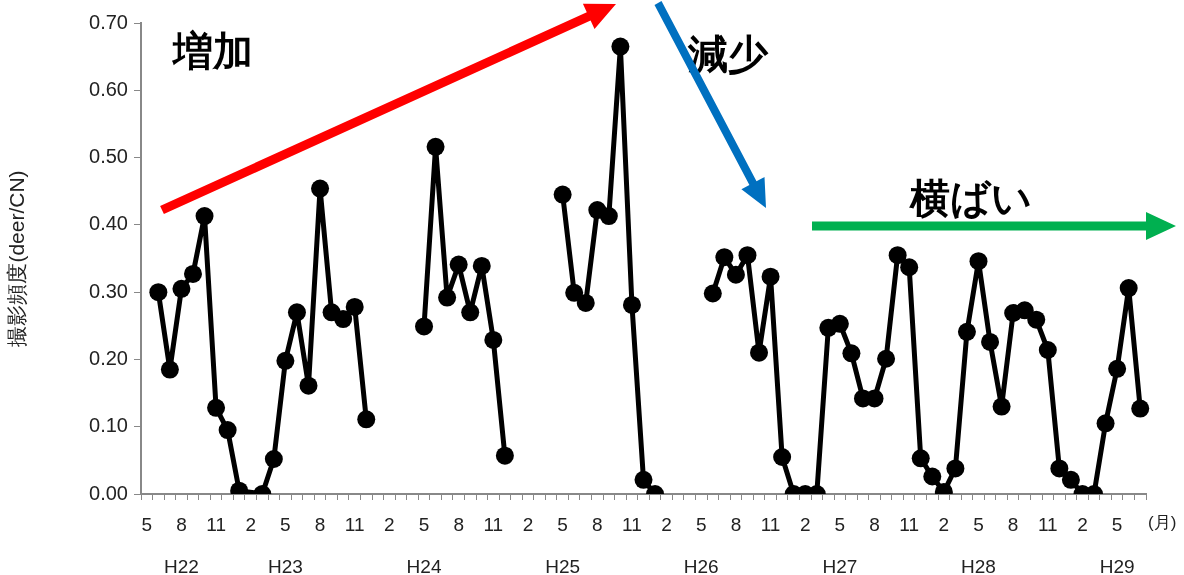 This screenshot has width=1184, height=575. Describe the element at coordinates (701, 544) in the screenshot. I see `x-tick-label: 5 H26` at that location.